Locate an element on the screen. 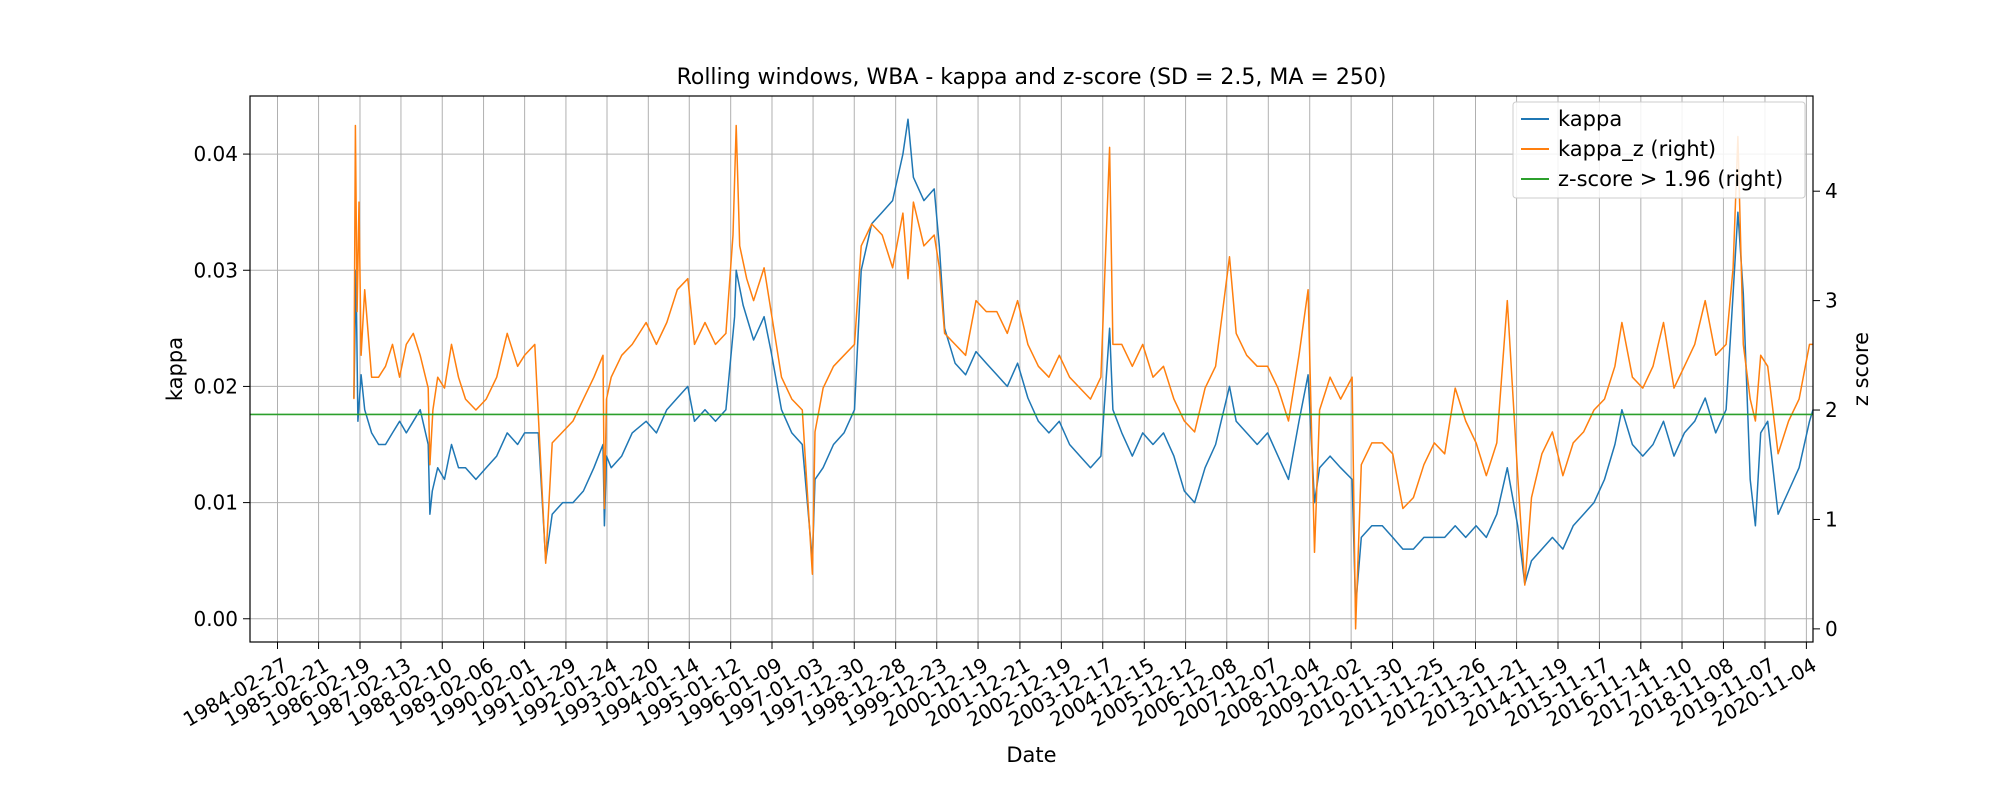 This screenshot has width=2000, height=804. y-tick-label-left: 0.00 is located at coordinates (215, 619).